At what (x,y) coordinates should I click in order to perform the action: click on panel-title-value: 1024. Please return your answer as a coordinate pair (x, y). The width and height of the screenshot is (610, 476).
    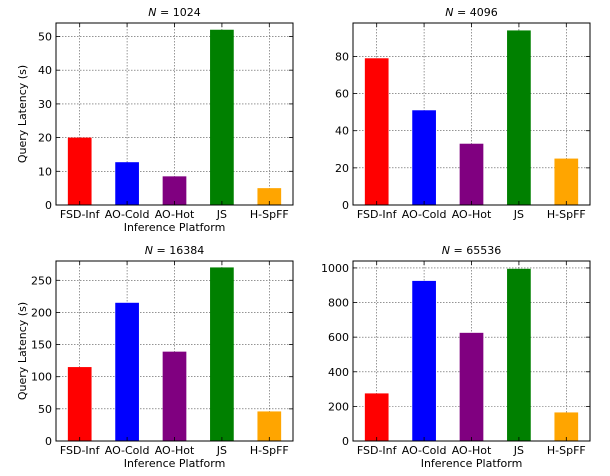
    Looking at the image, I should click on (187, 12).